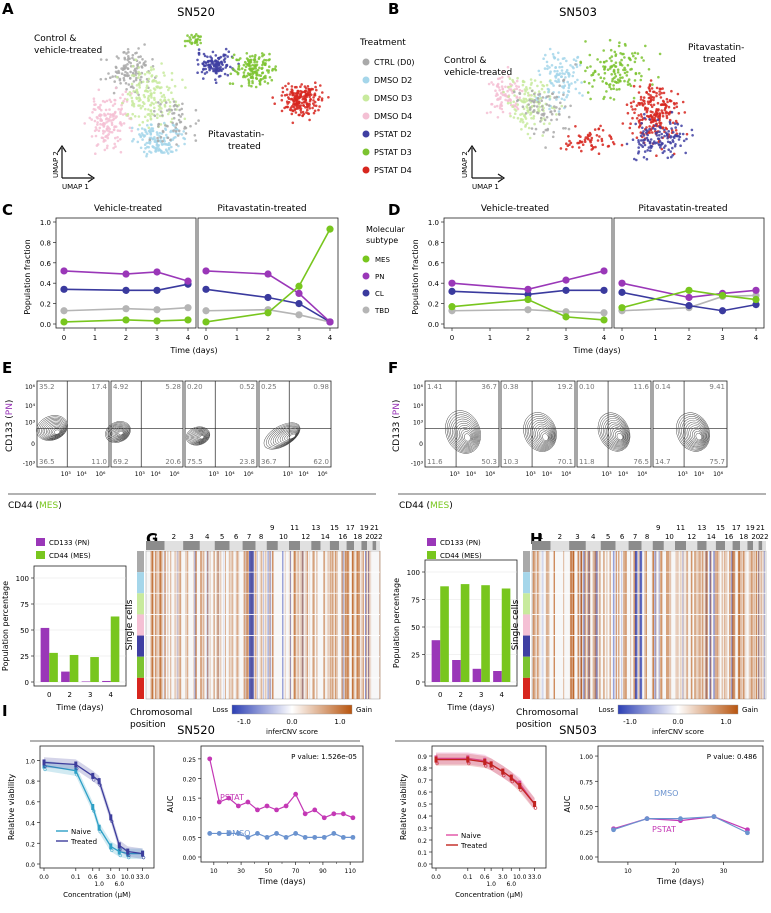  Describe the element at coordinates (567, 803) in the screenshot. I see `auc-ylabel: AUC` at that location.